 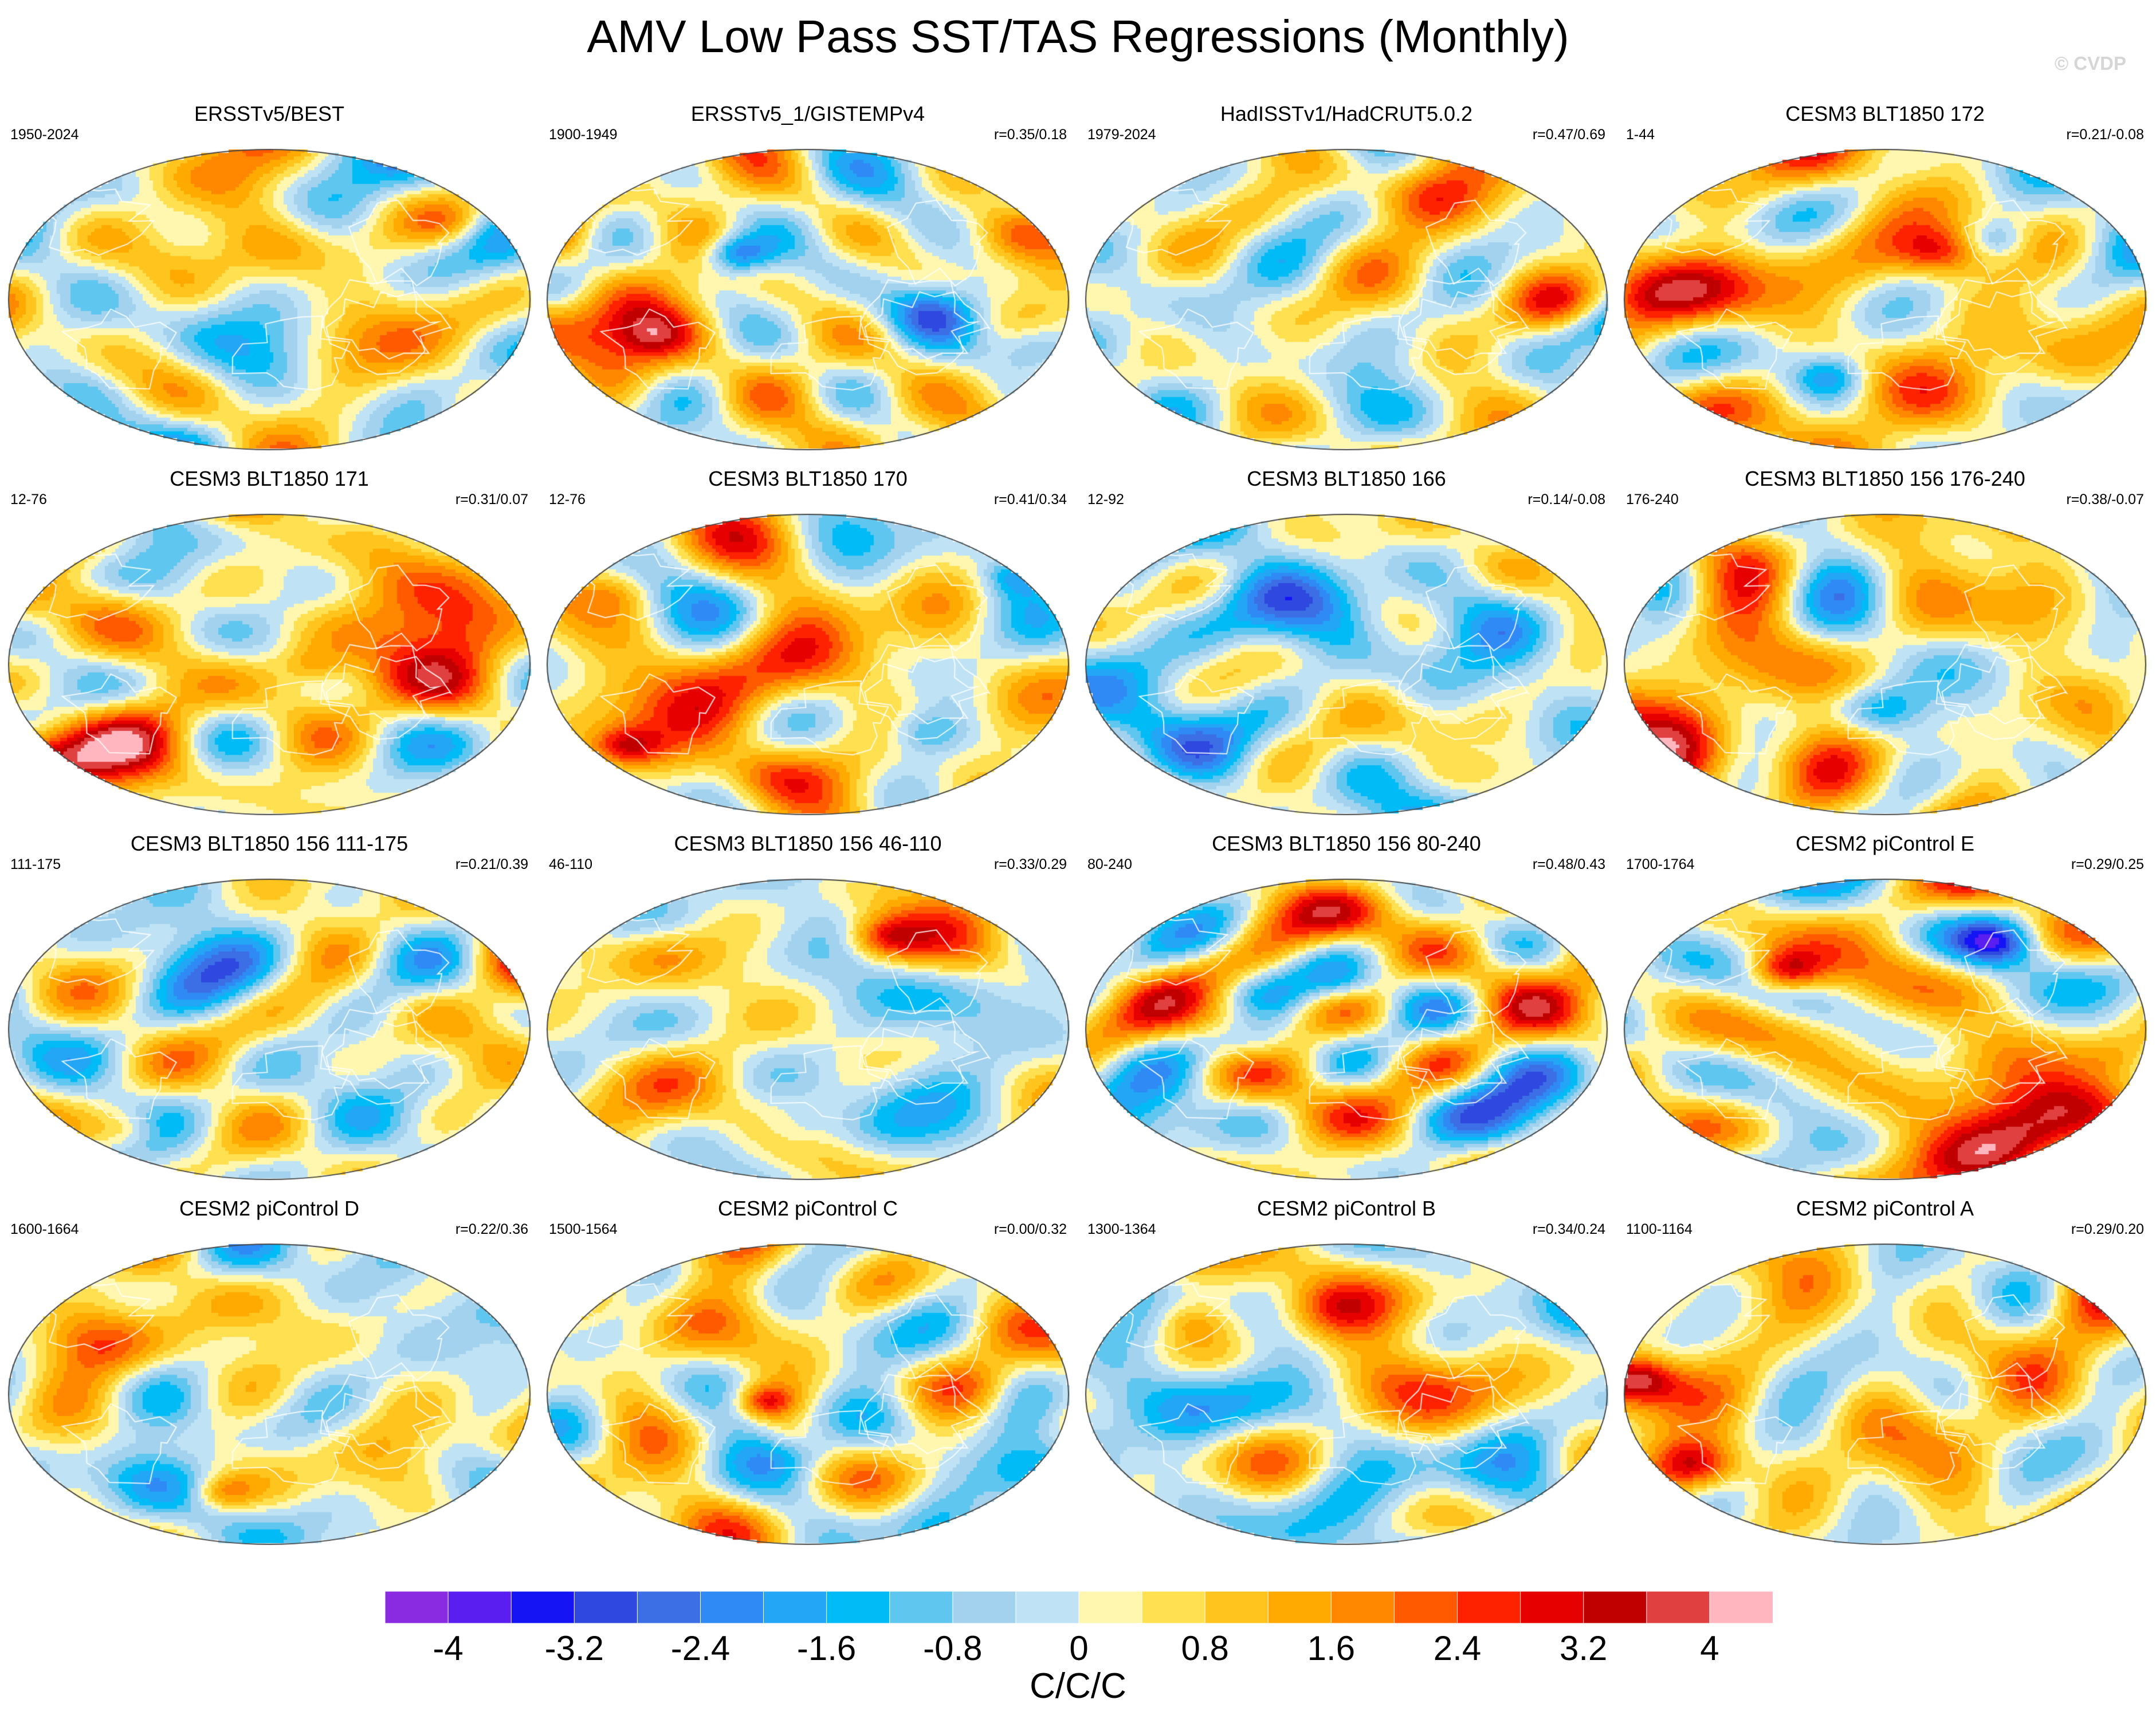 What do you see at coordinates (1885, 1379) in the screenshot?
I see `map-panel: CESM2 piControl A 1100-1164 r=0.29/0.20` at bounding box center [1885, 1379].